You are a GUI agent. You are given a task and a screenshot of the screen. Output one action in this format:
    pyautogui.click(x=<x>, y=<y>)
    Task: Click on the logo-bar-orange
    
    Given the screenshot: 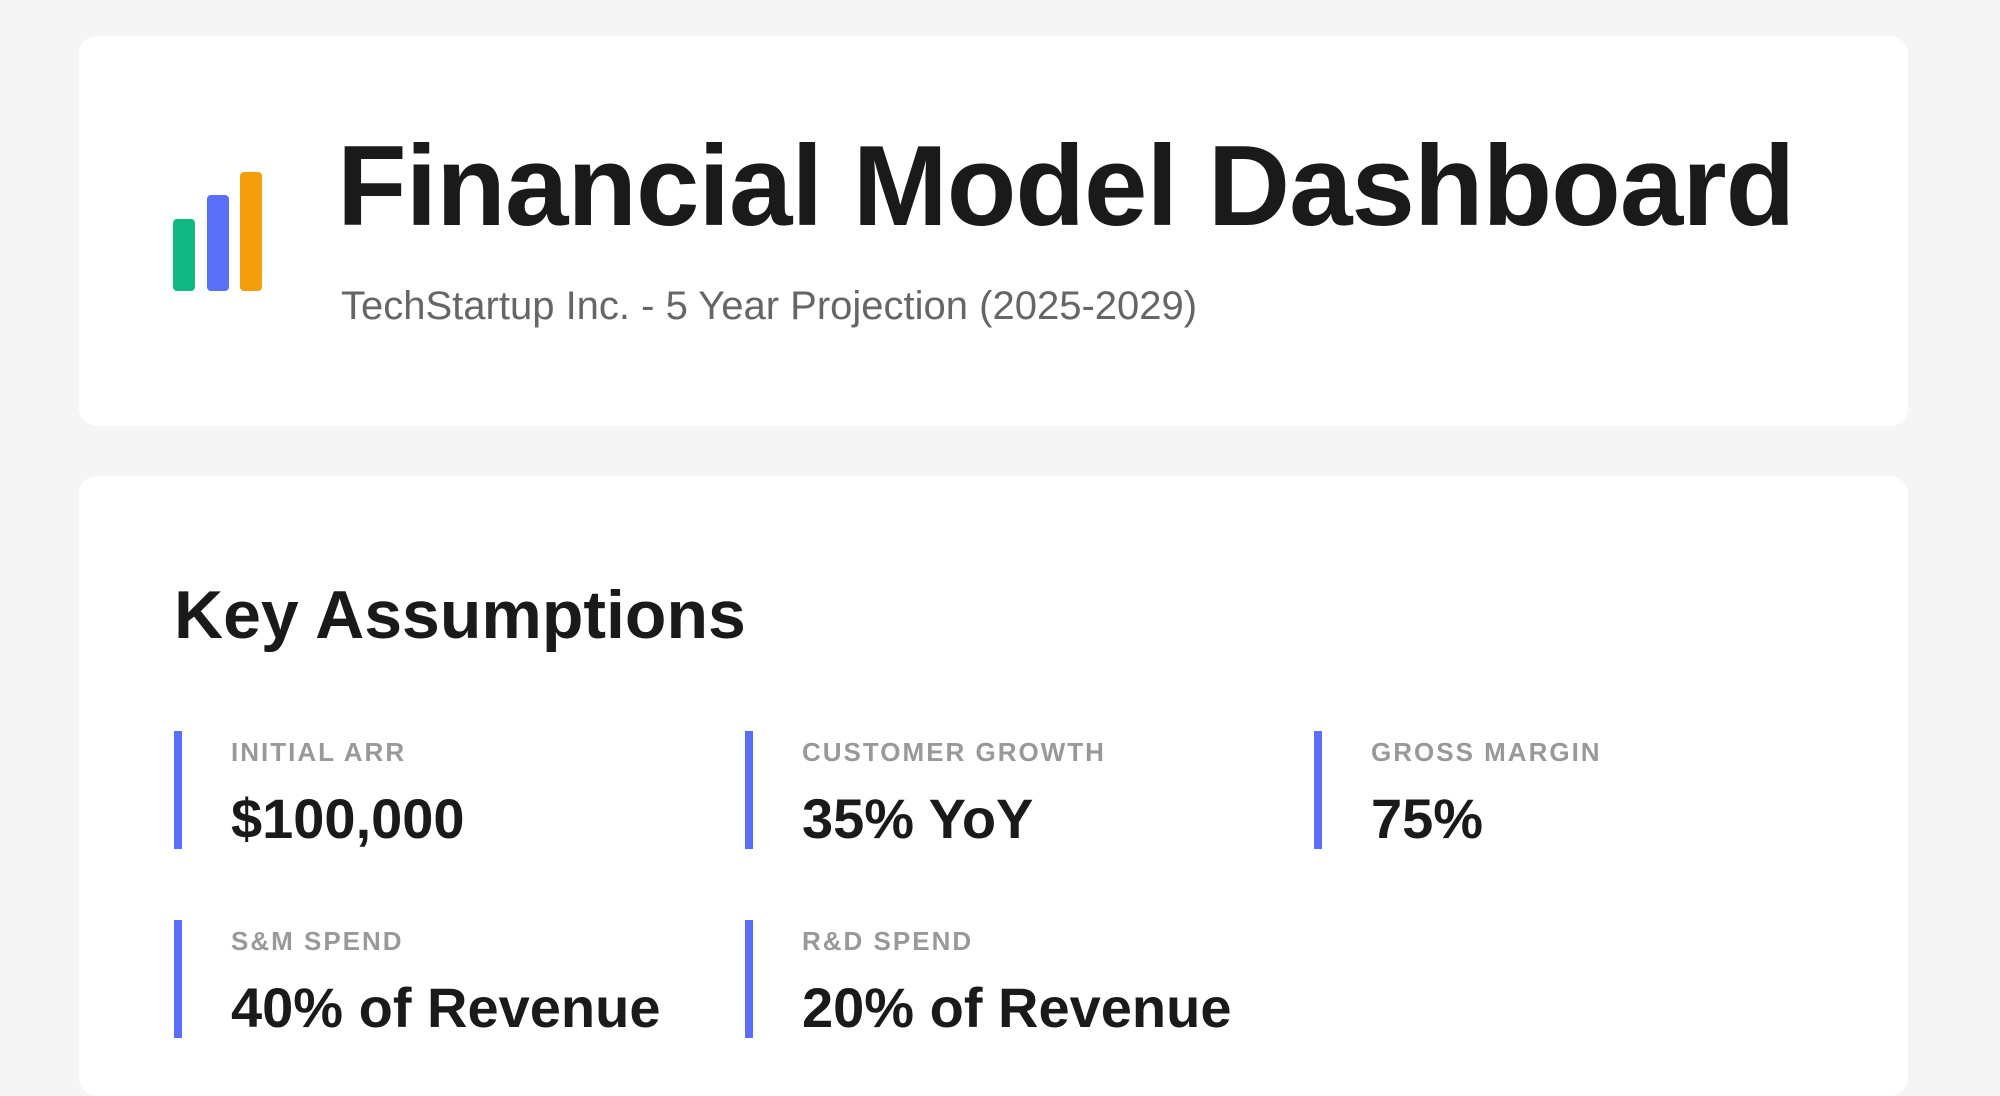 What is the action you would take?
    pyautogui.click(x=251, y=231)
    